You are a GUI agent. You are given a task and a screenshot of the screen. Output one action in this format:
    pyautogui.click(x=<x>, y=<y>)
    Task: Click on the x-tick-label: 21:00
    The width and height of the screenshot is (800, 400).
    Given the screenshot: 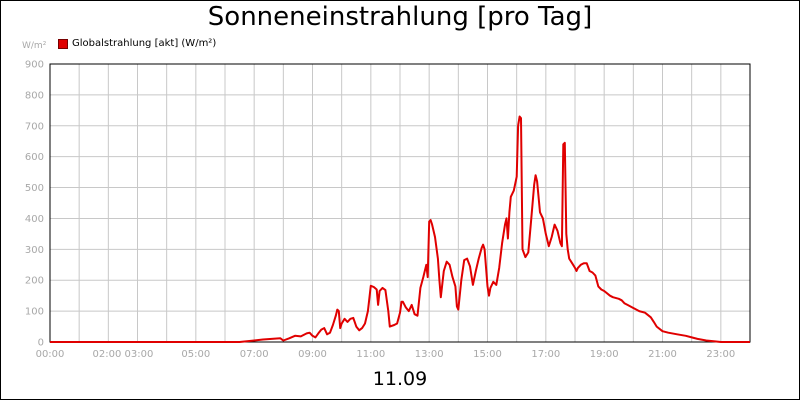 What is the action you would take?
    pyautogui.click(x=662, y=354)
    